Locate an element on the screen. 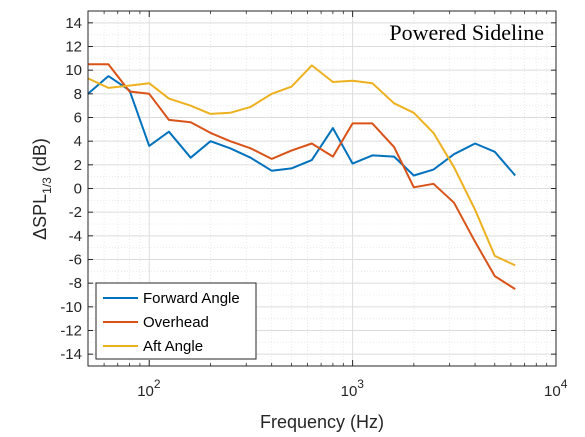  y-tick-label: 6 is located at coordinates (78, 118).